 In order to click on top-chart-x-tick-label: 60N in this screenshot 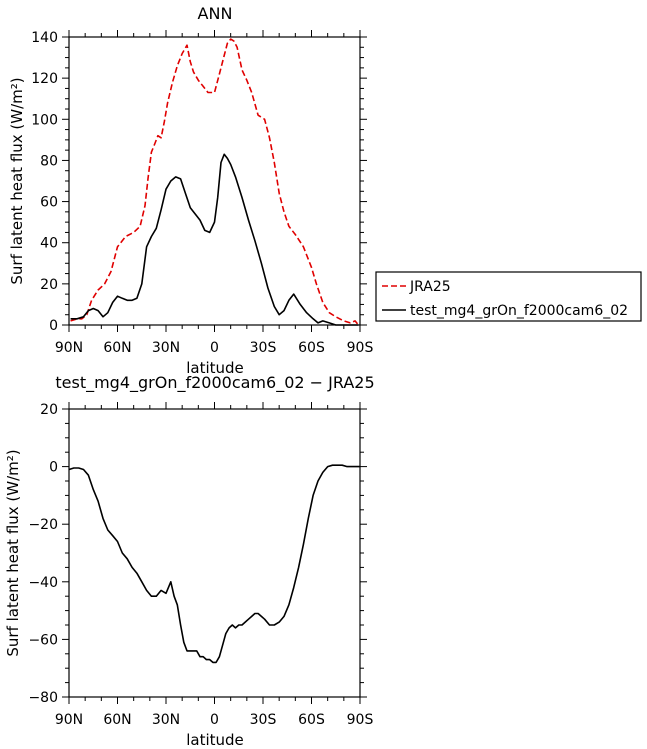, I will do `click(117, 348)`.